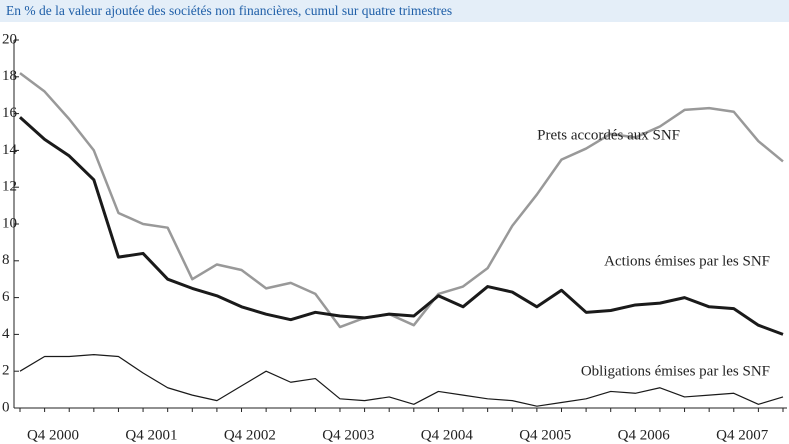 The image size is (789, 444). Describe the element at coordinates (6, 260) in the screenshot. I see `y-tick-label: 8` at that location.